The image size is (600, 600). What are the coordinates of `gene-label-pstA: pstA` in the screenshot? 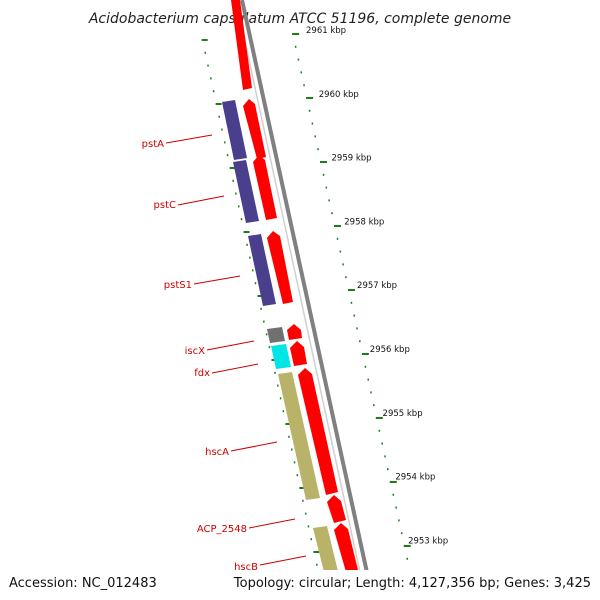 It's located at (153, 144).